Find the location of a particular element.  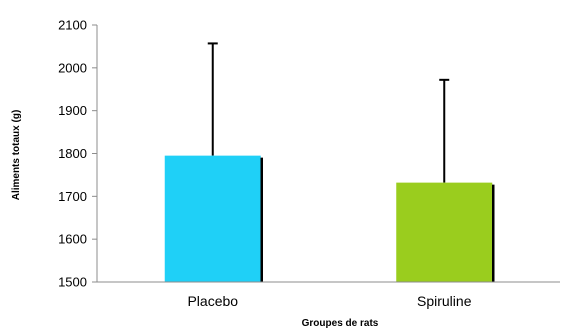

x-axis: Placebo Spiruline is located at coordinates (328, 295).